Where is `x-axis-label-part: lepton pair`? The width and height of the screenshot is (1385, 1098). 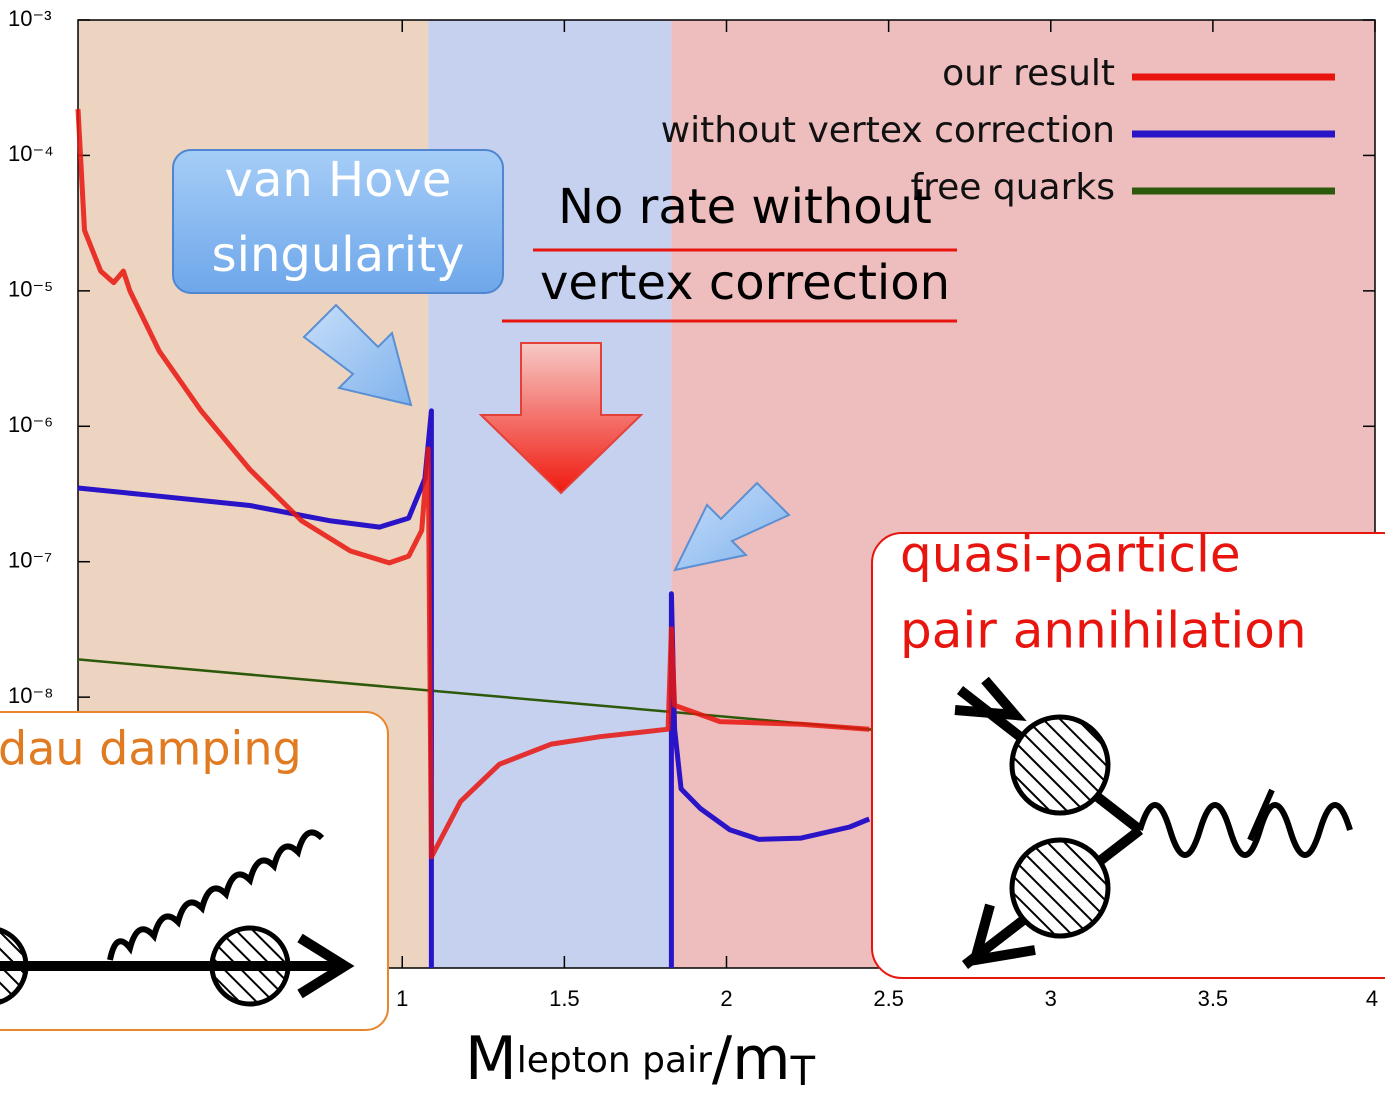
x-axis-label-part: lepton pair is located at coordinates (614, 1060).